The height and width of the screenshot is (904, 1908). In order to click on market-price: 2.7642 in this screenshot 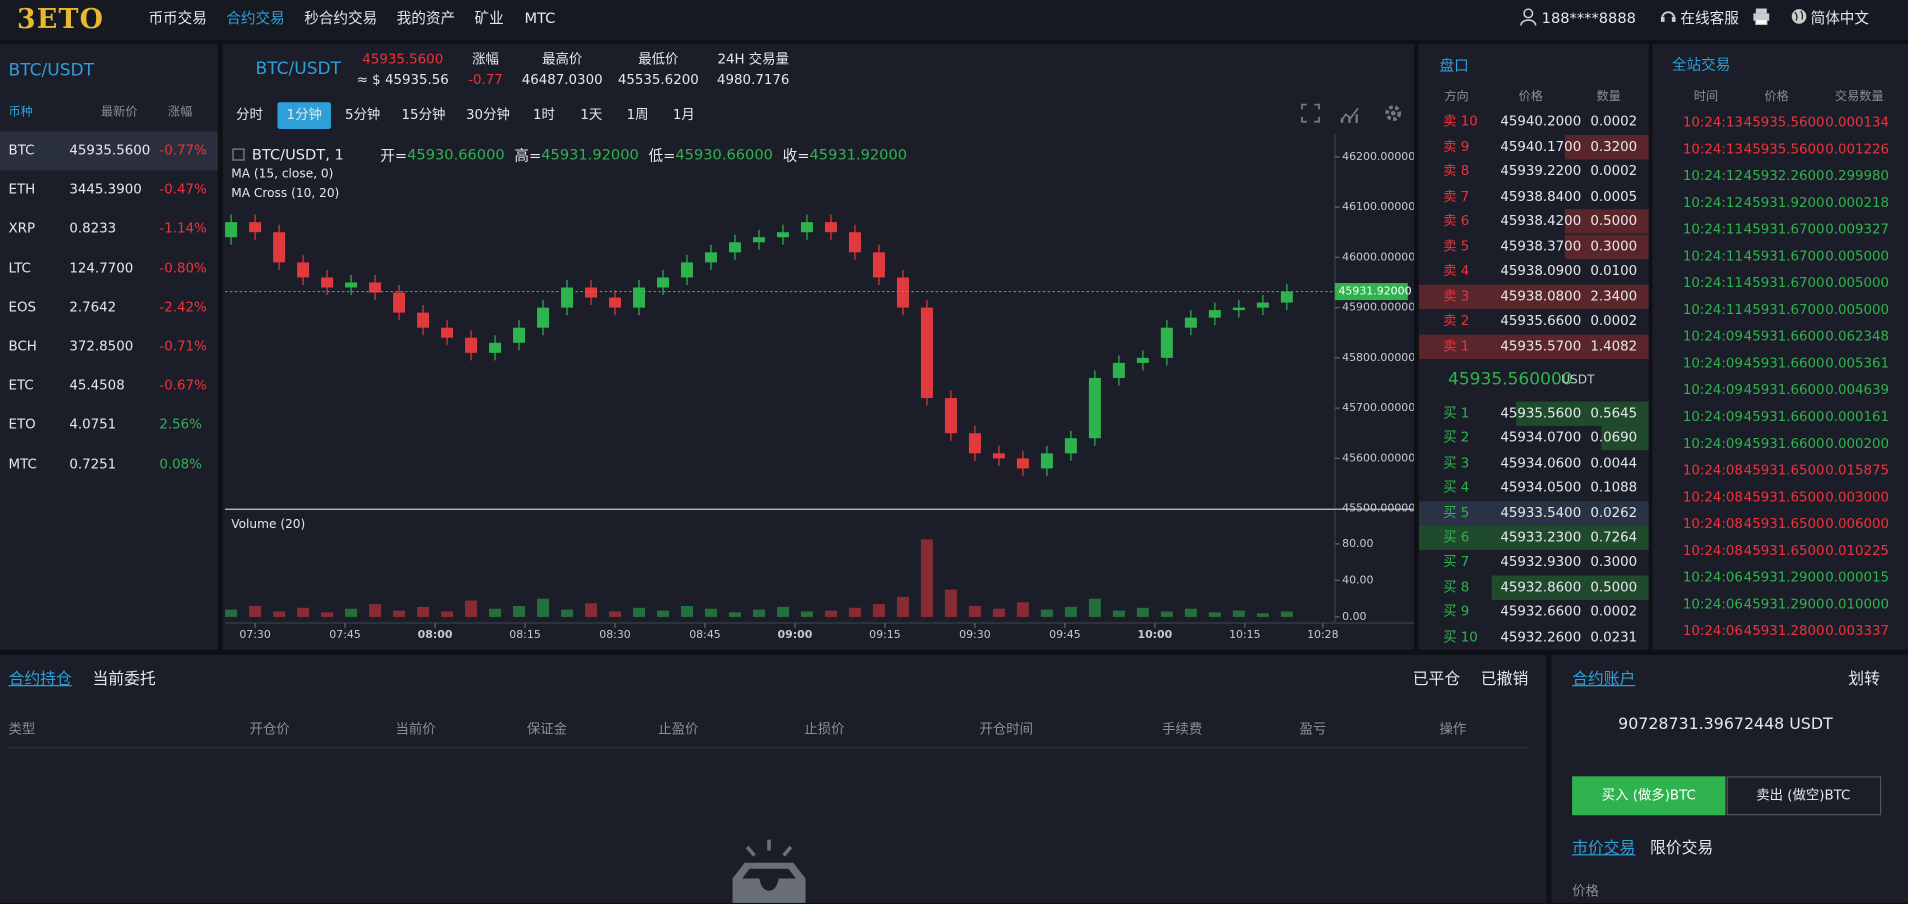, I will do `click(93, 307)`.